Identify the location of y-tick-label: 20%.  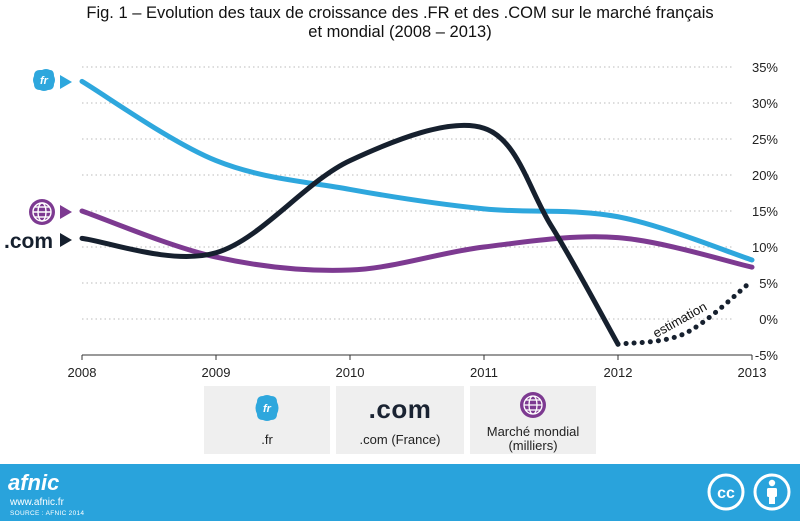
(765, 175).